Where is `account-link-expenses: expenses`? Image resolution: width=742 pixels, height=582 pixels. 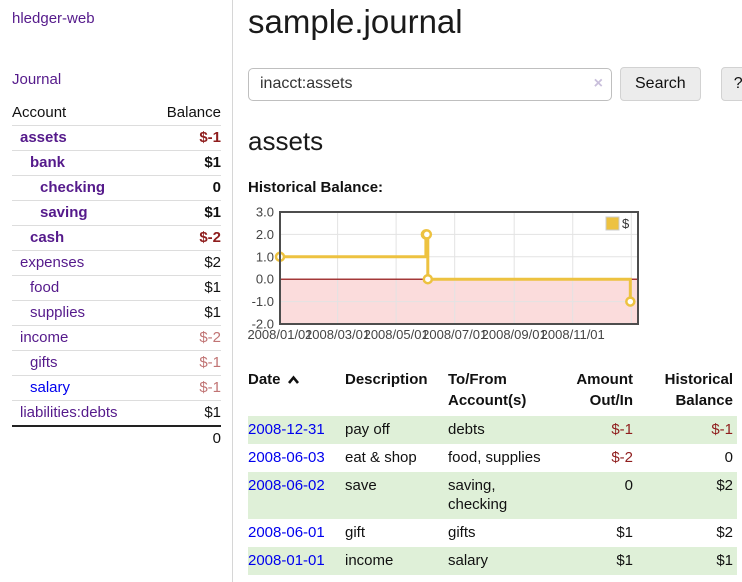 account-link-expenses: expenses is located at coordinates (52, 262).